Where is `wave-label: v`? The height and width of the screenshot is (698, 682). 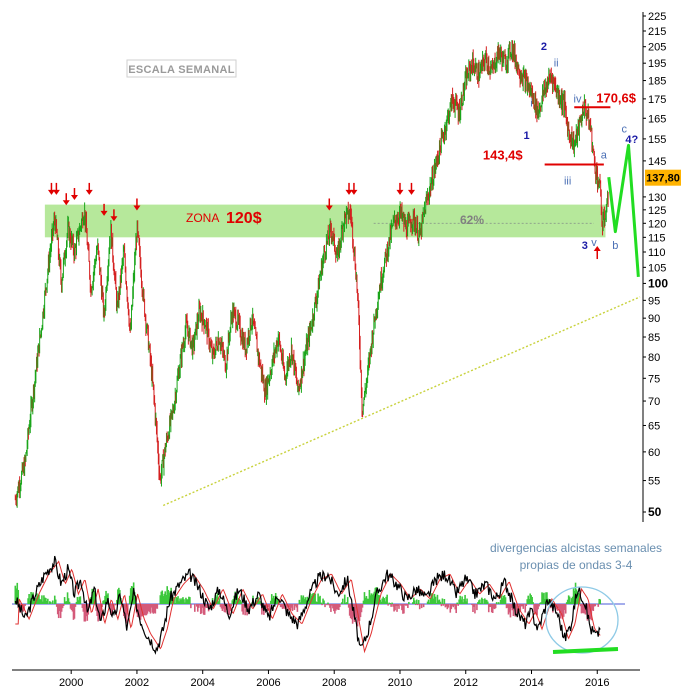 wave-label: v is located at coordinates (594, 243).